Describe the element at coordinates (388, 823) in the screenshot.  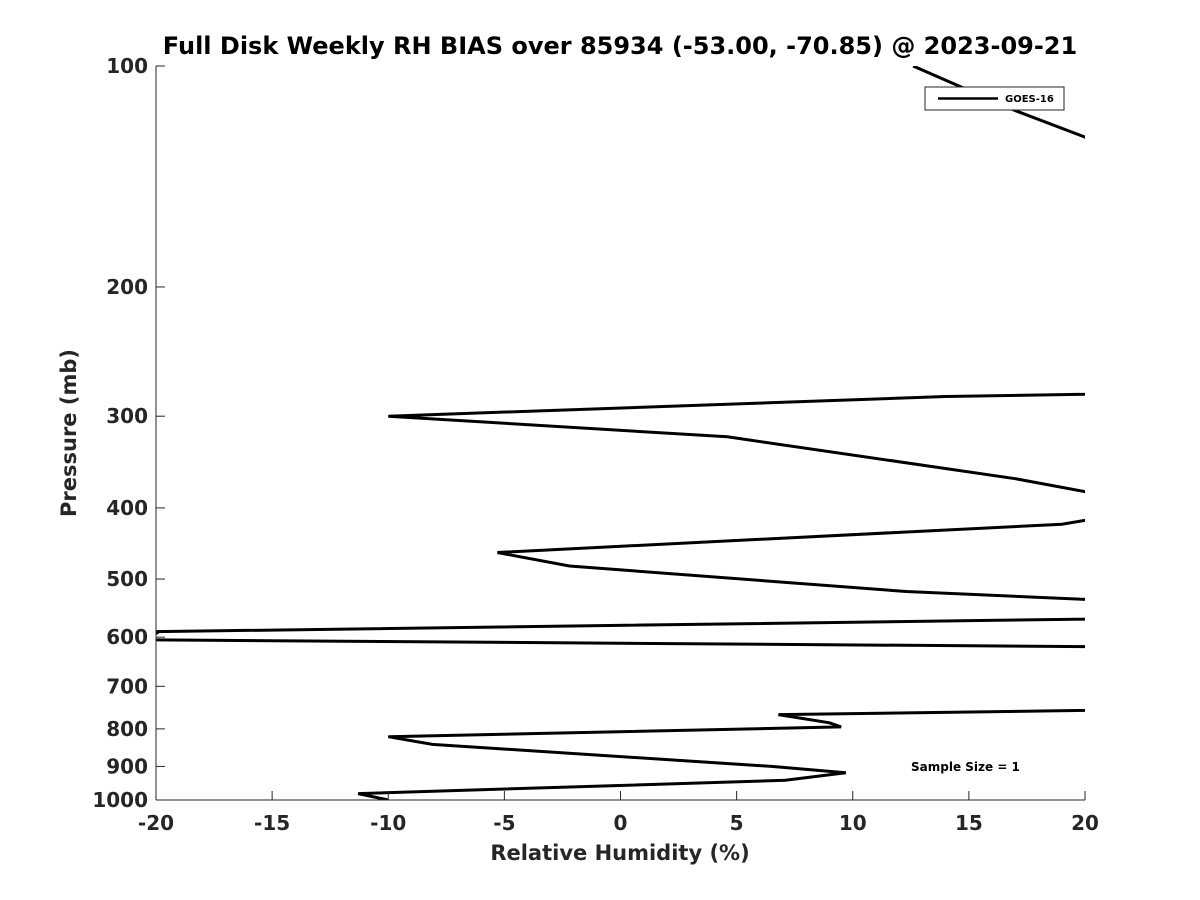
I see `x-tick-label: -10` at that location.